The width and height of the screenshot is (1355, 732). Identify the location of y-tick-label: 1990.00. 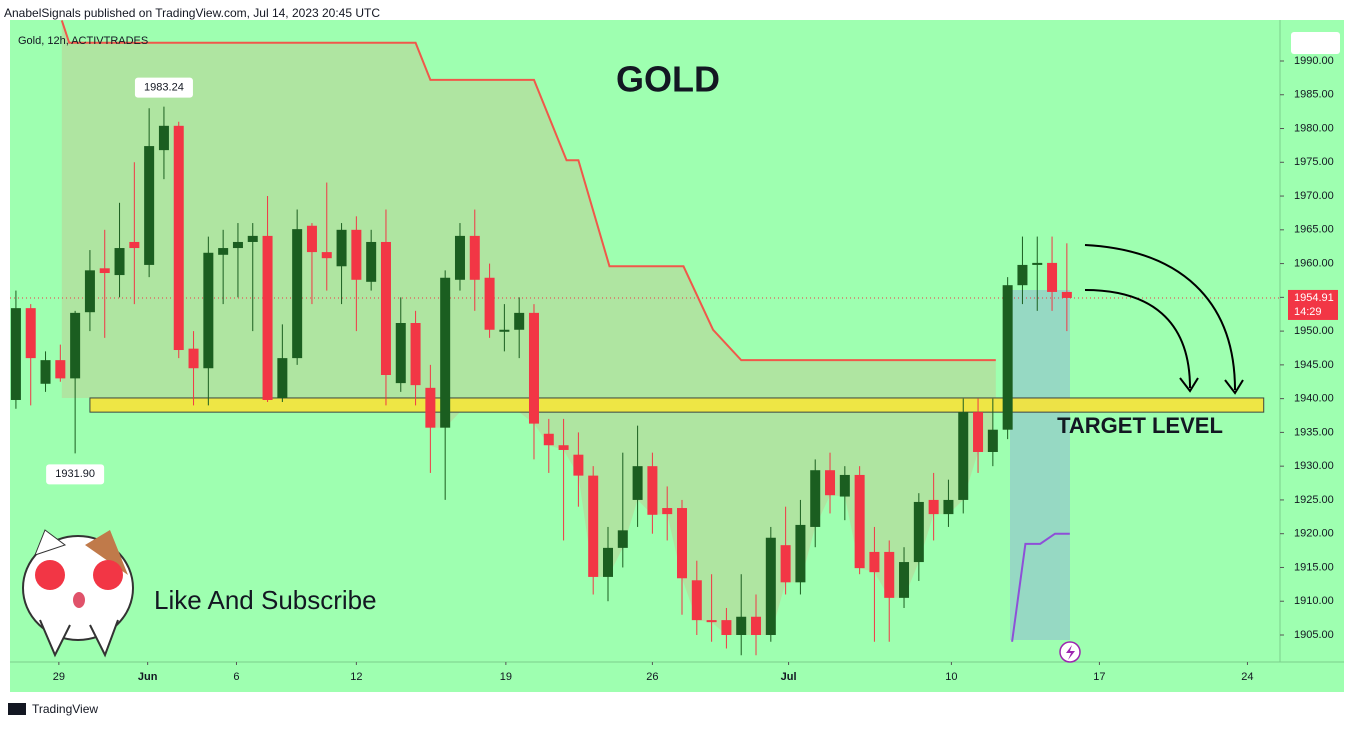
(1314, 61).